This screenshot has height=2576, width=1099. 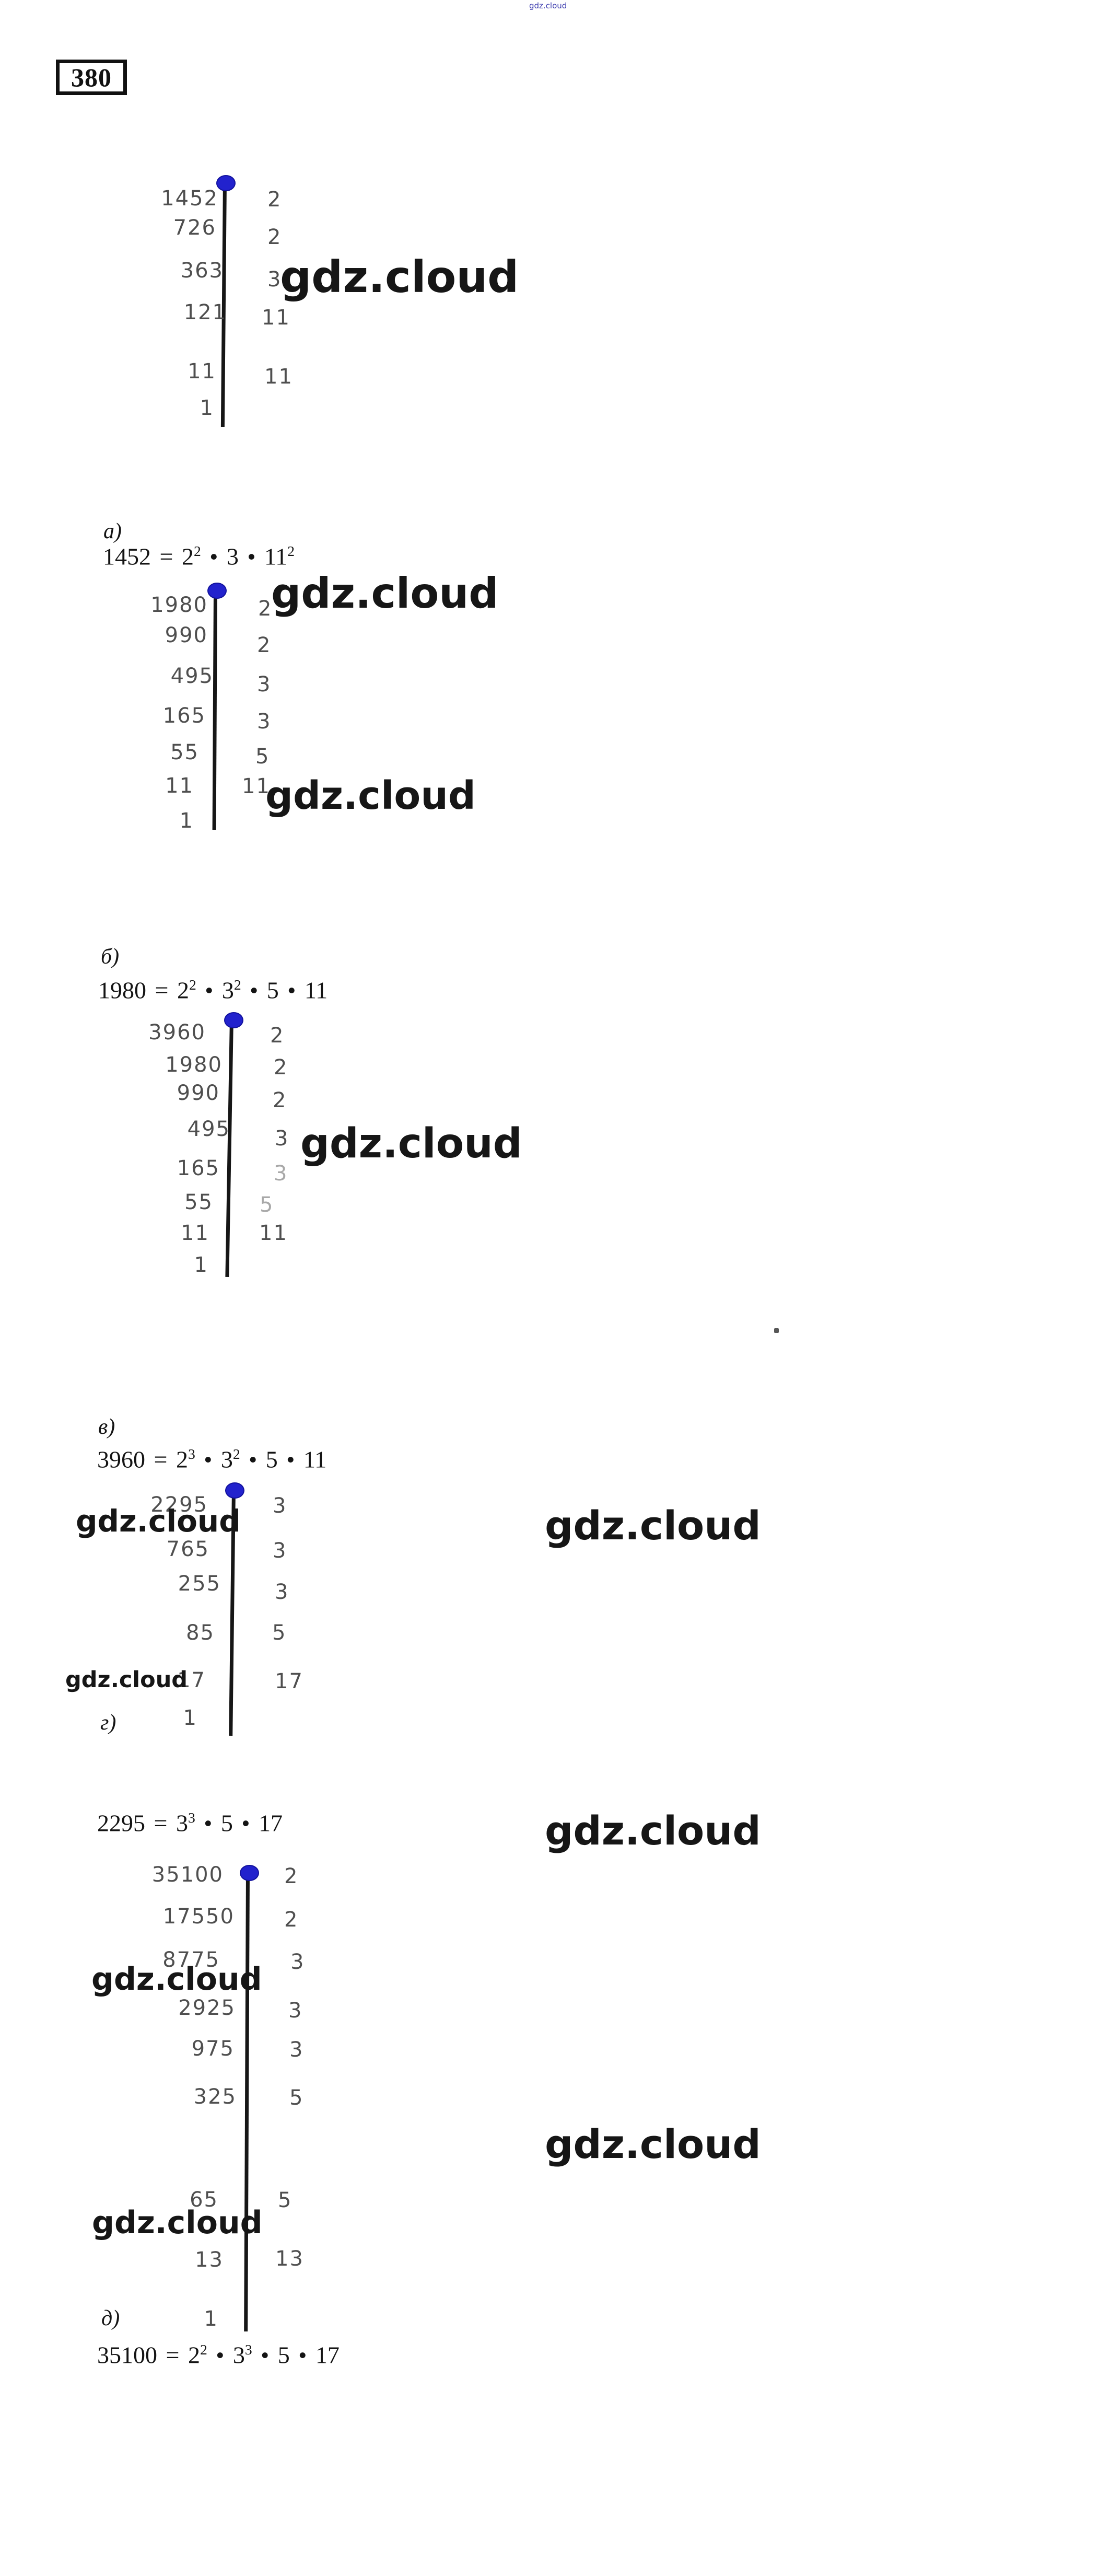 I want to click on factor-value: 121, so click(x=205, y=312).